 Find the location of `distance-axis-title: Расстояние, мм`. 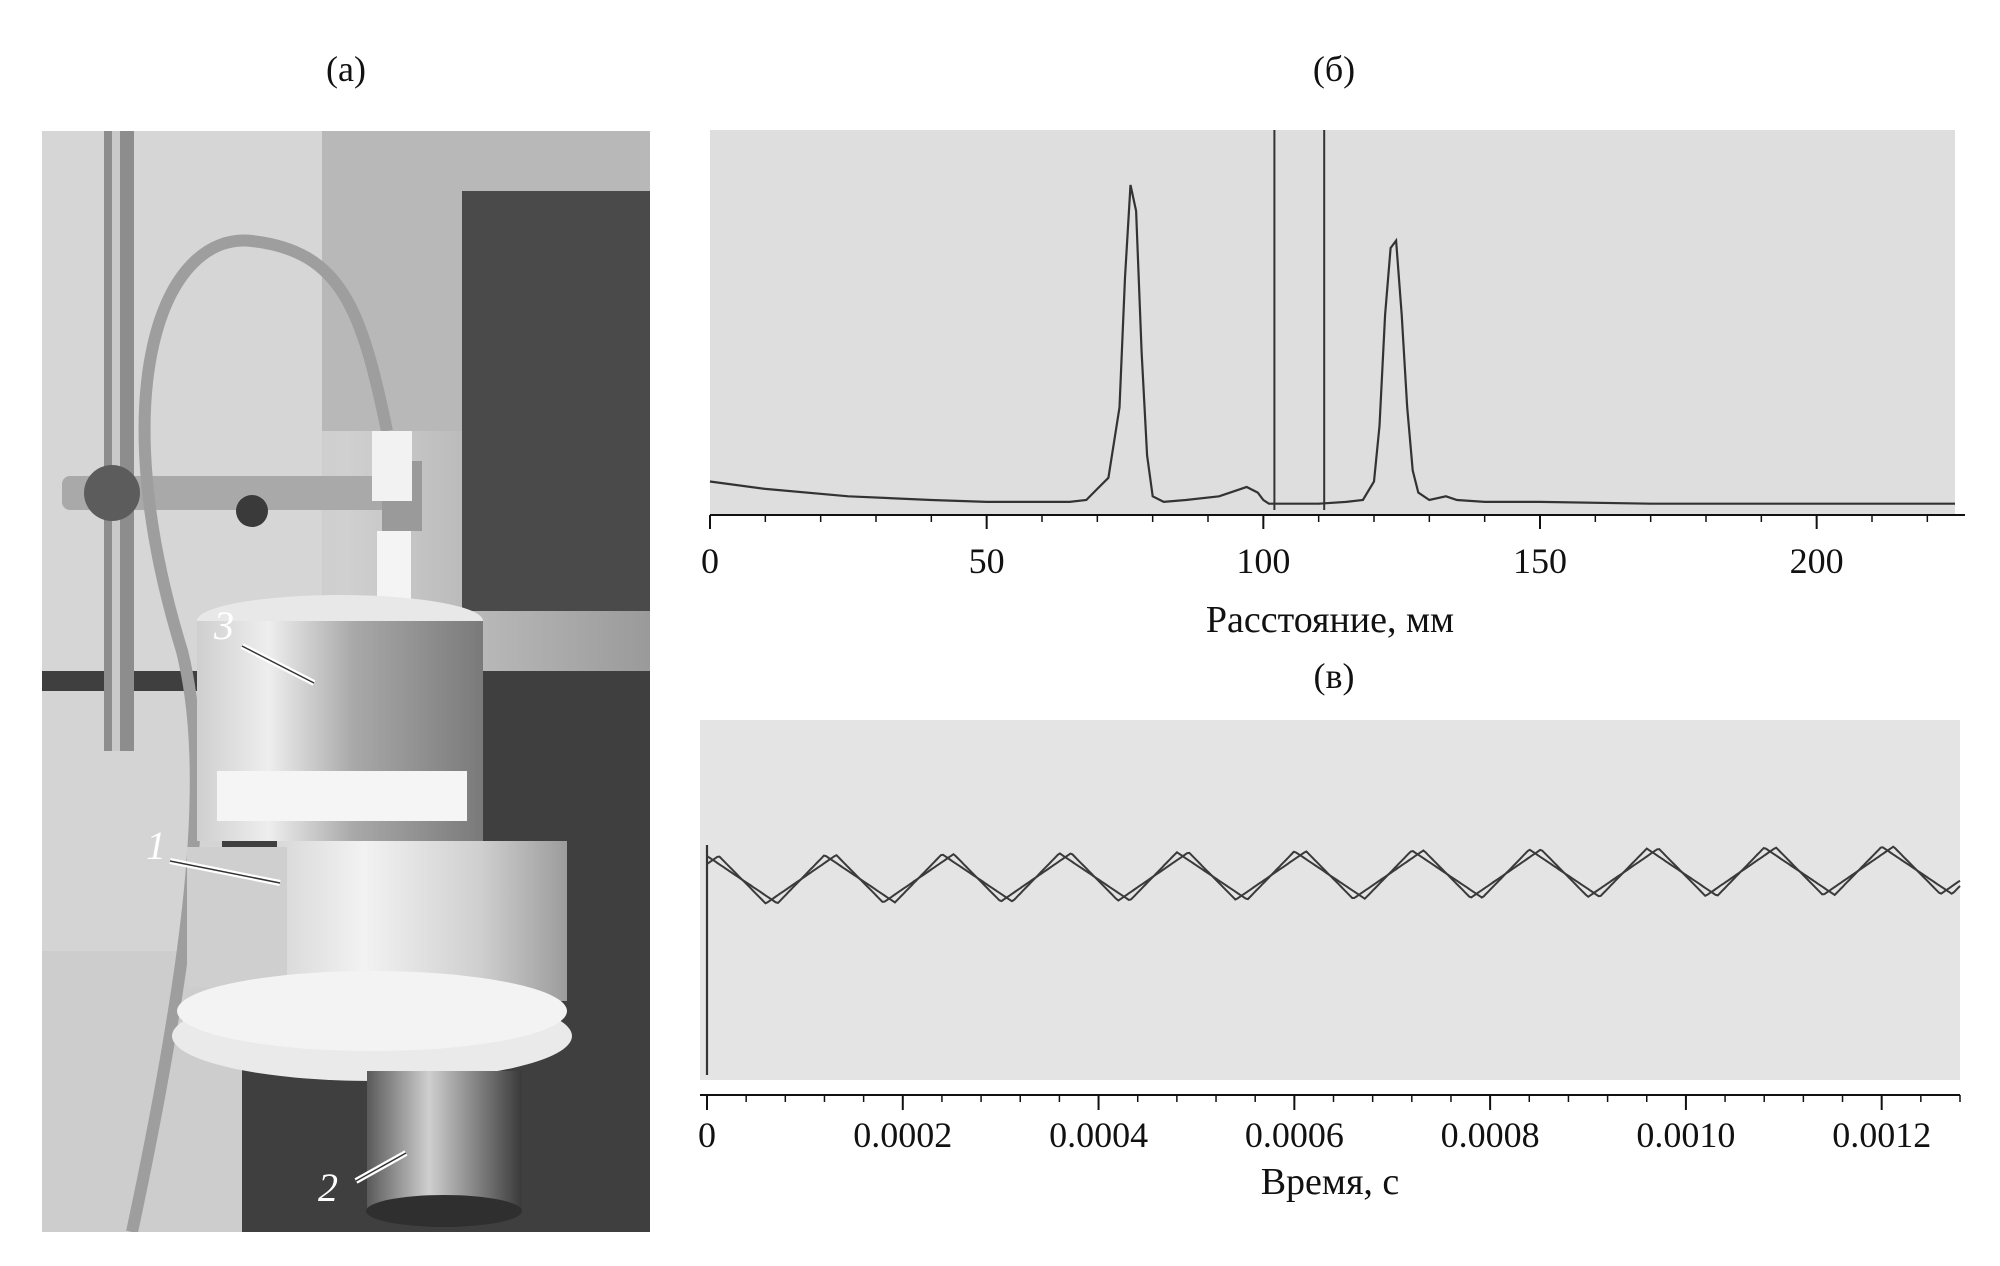

distance-axis-title: Расстояние, мм is located at coordinates (1330, 620).